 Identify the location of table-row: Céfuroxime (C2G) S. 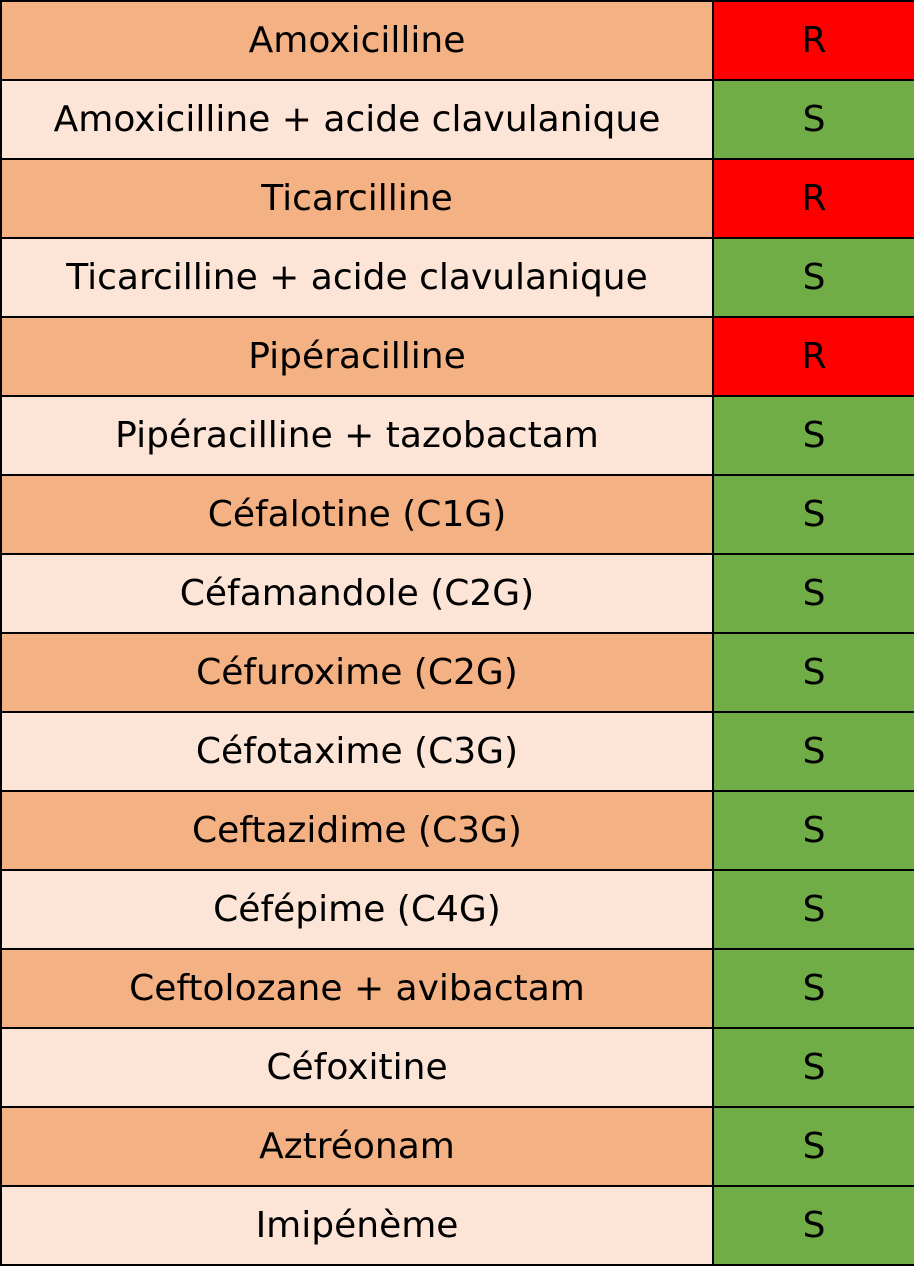
(457, 672).